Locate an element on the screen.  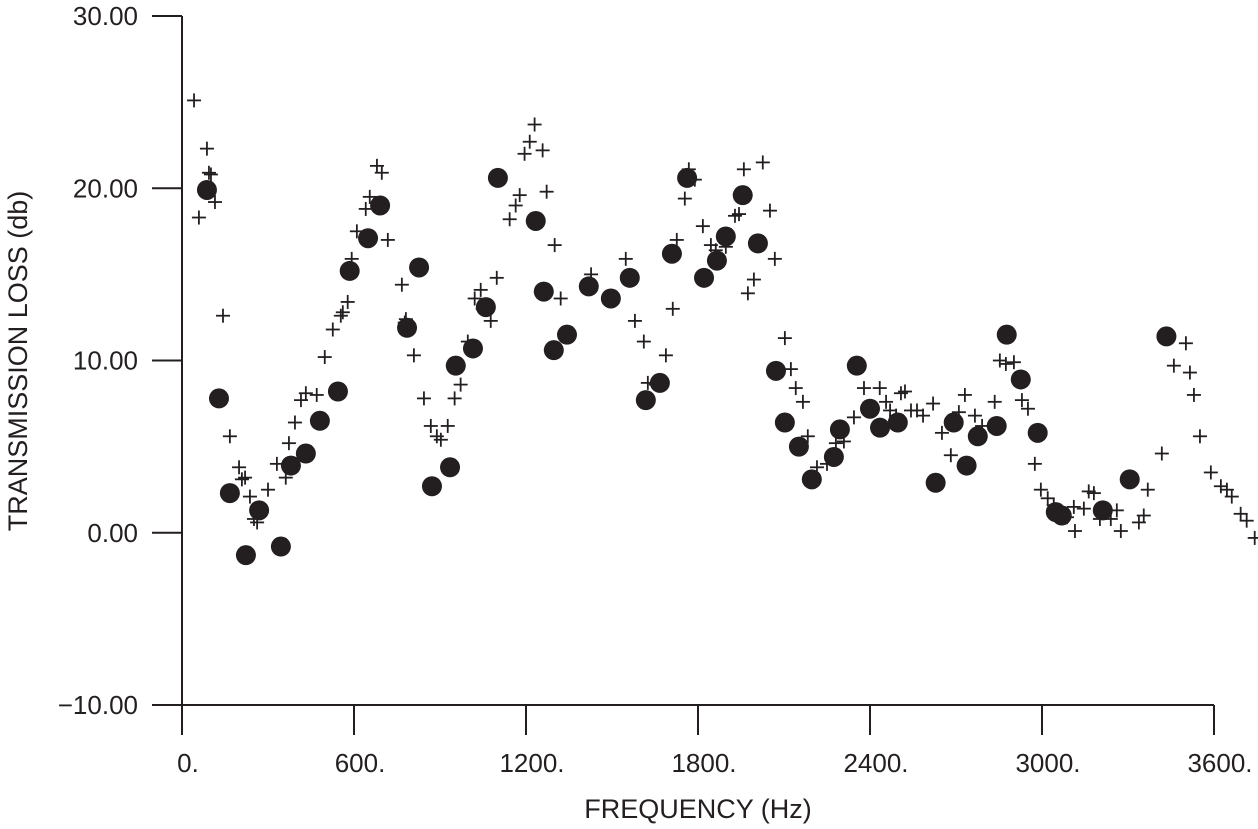
y-axis-ticks: 30.00 20.00 10.00 0.00 −10.00 is located at coordinates (120, 360).